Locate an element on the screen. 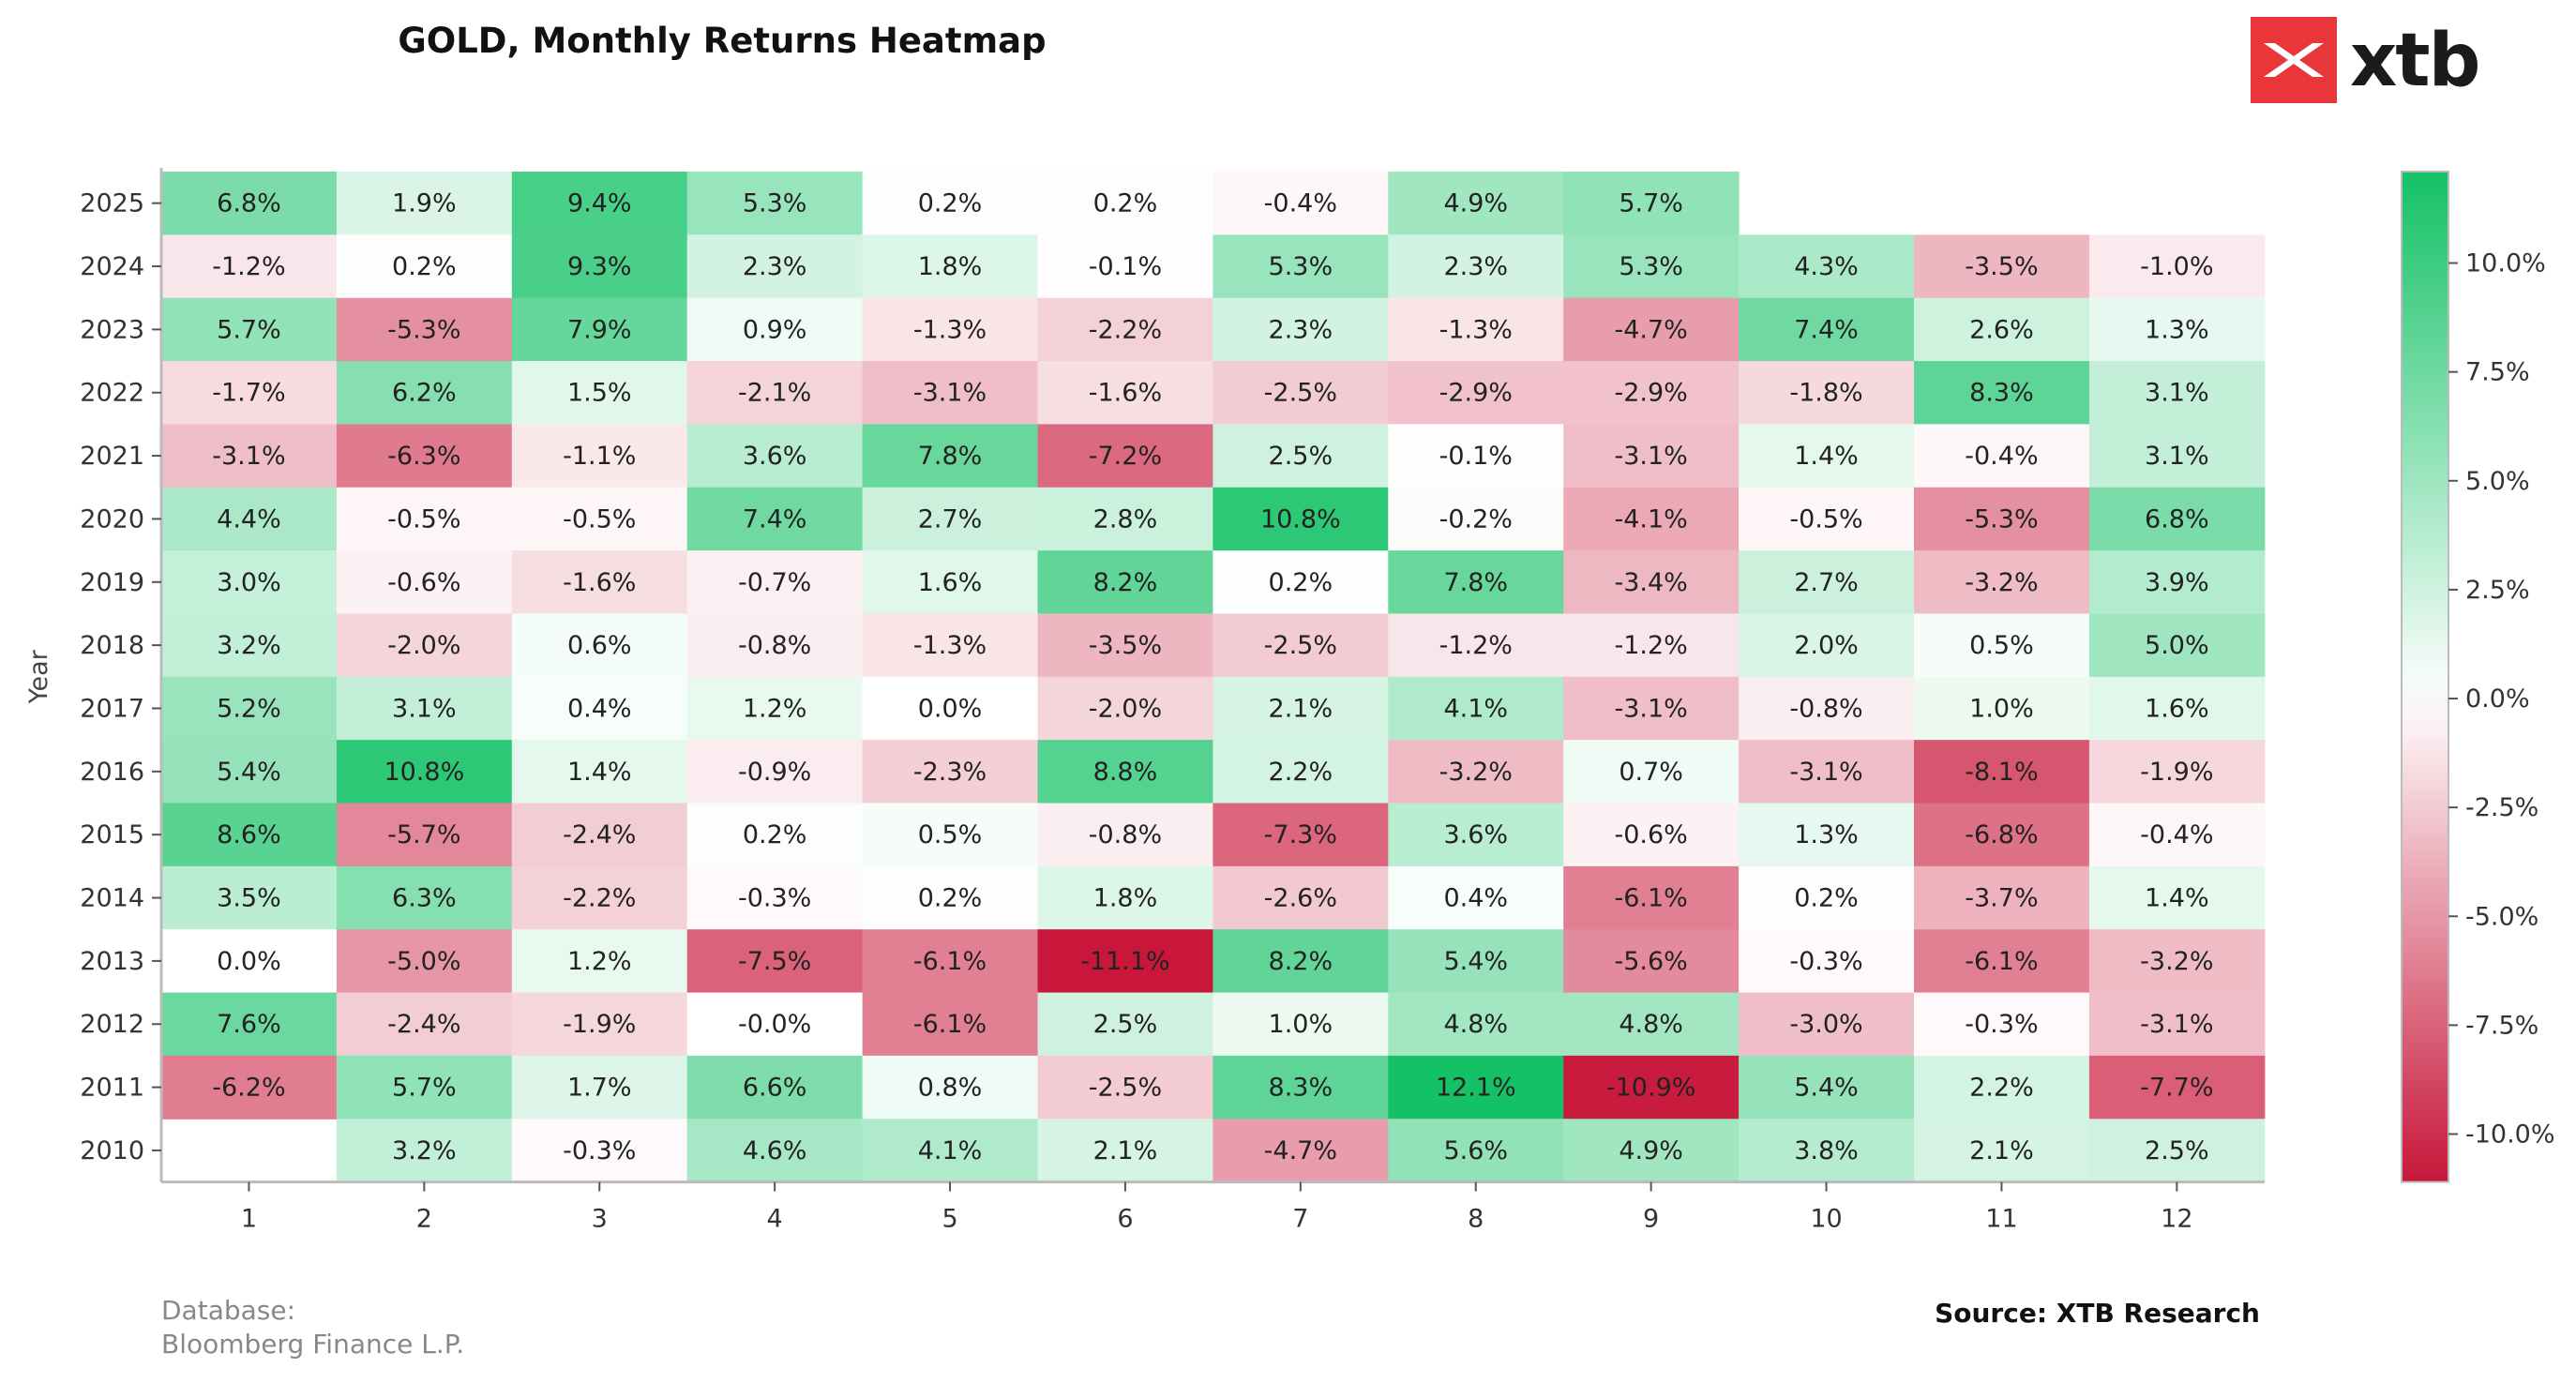 This screenshot has width=2576, height=1383. cell-value-label: 1.0% is located at coordinates (2001, 708).